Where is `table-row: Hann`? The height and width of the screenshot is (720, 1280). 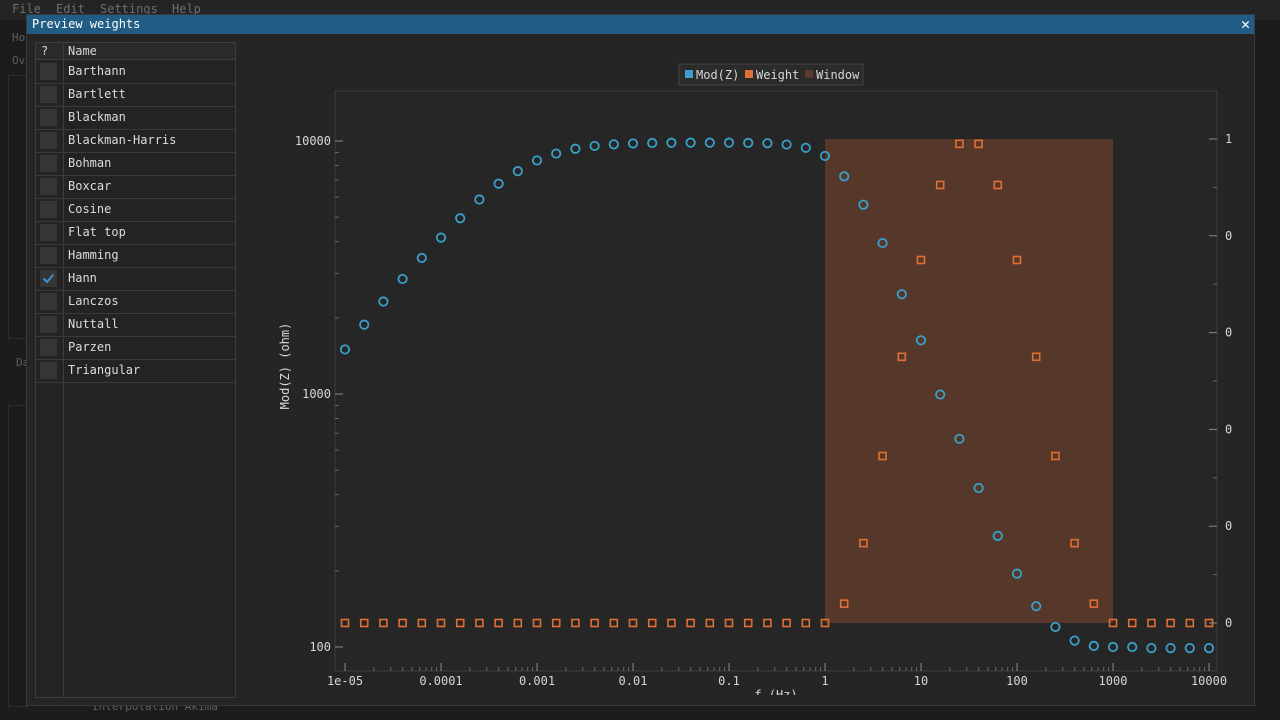
table-row: Hann is located at coordinates (135, 279).